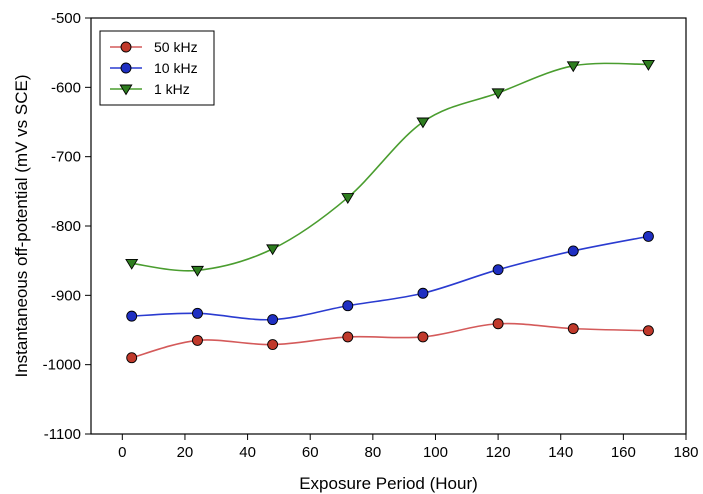 This screenshot has width=703, height=494. What do you see at coordinates (66, 295) in the screenshot?
I see `y-tick-label: -900` at bounding box center [66, 295].